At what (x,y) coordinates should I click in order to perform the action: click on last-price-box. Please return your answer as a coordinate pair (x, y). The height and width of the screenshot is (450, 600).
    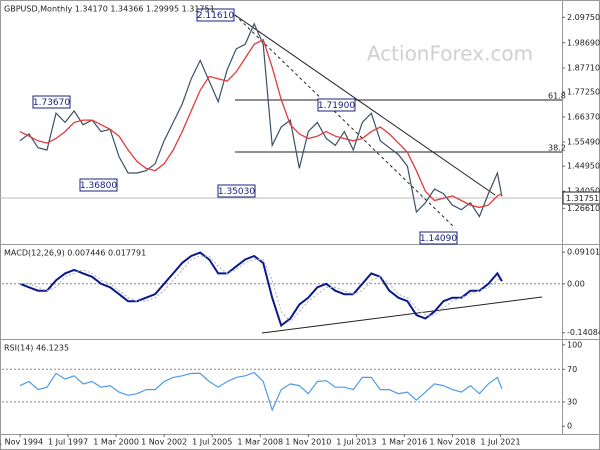
    Looking at the image, I should click on (581, 198).